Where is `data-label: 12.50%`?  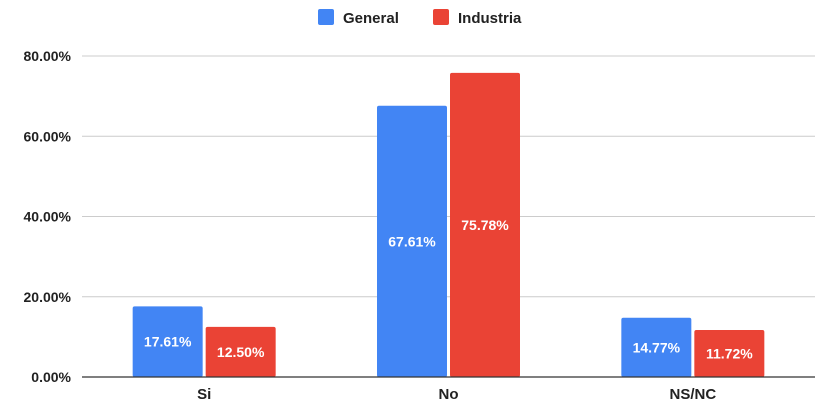 data-label: 12.50% is located at coordinates (241, 352).